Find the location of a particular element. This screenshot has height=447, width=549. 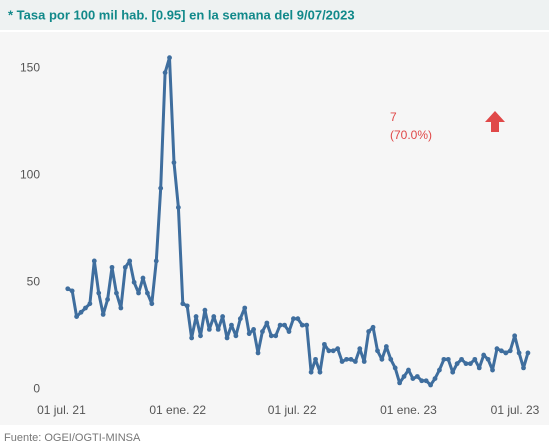

annotation: (70.0%) is located at coordinates (411, 135).